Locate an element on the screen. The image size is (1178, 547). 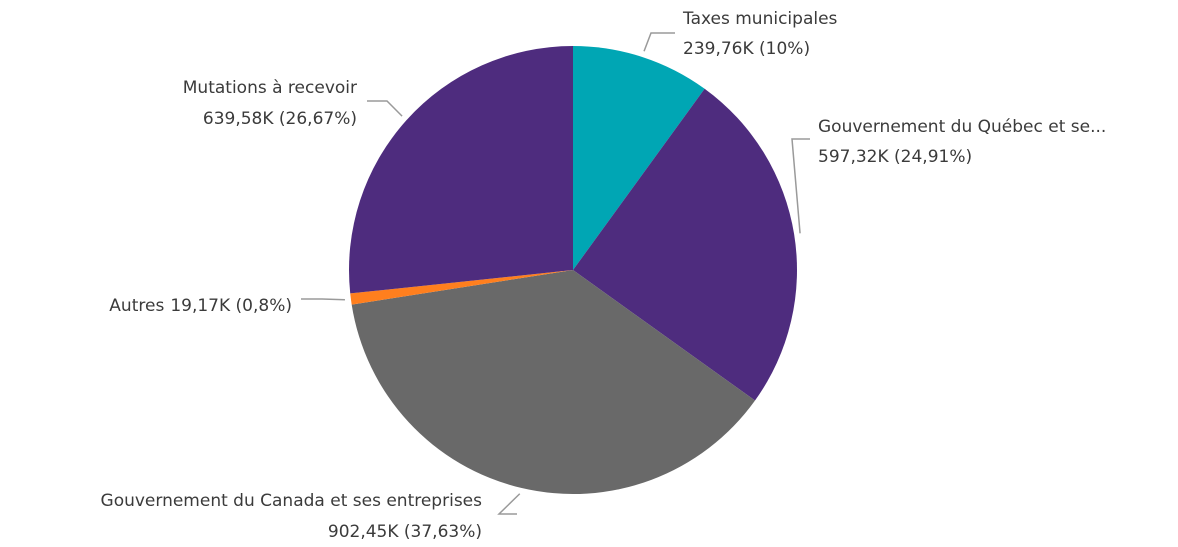
slice-label-autres: Autres 19,17K (0,8%) is located at coordinates (200, 306).